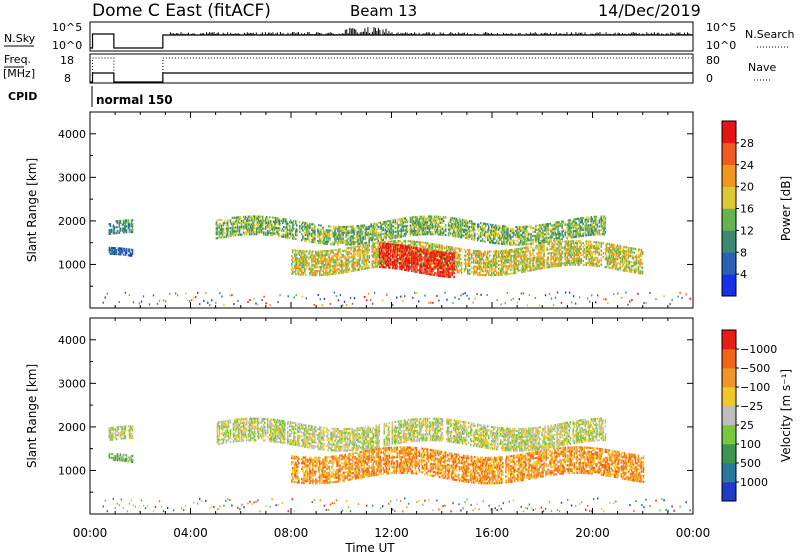  Describe the element at coordinates (391, 68) in the screenshot. I see `freq-frame` at that location.